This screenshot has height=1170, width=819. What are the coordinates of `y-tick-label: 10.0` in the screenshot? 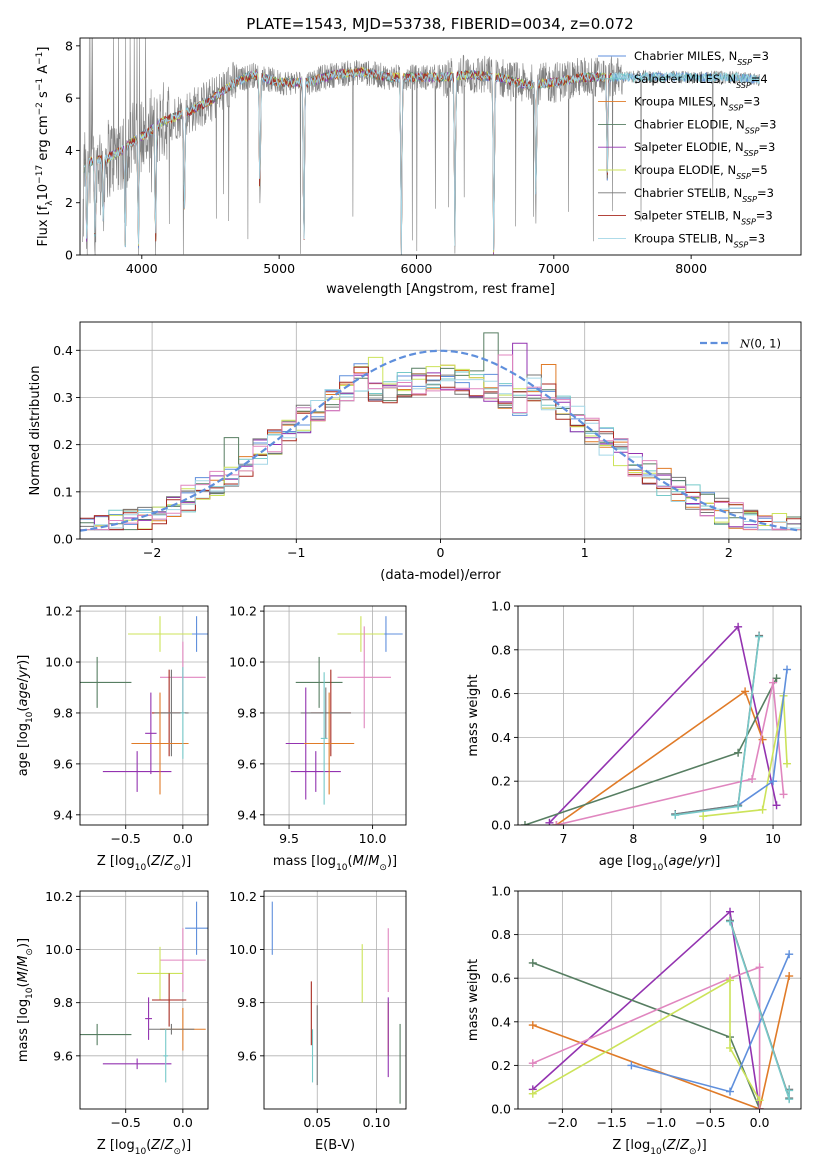 It's located at (59, 949).